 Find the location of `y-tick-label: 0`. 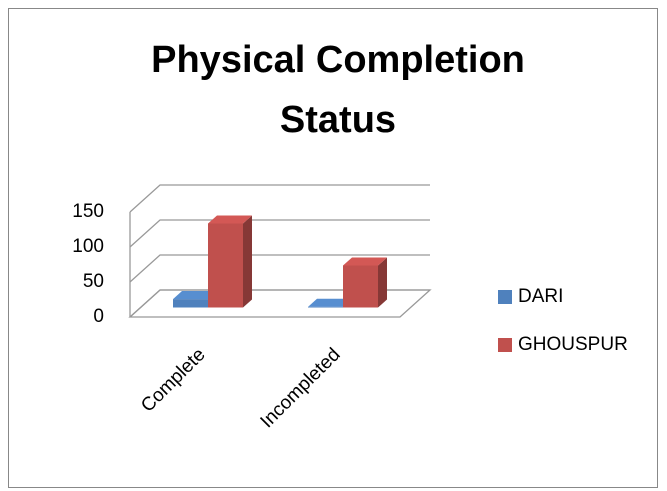

y-tick-label: 0 is located at coordinates (98, 316).